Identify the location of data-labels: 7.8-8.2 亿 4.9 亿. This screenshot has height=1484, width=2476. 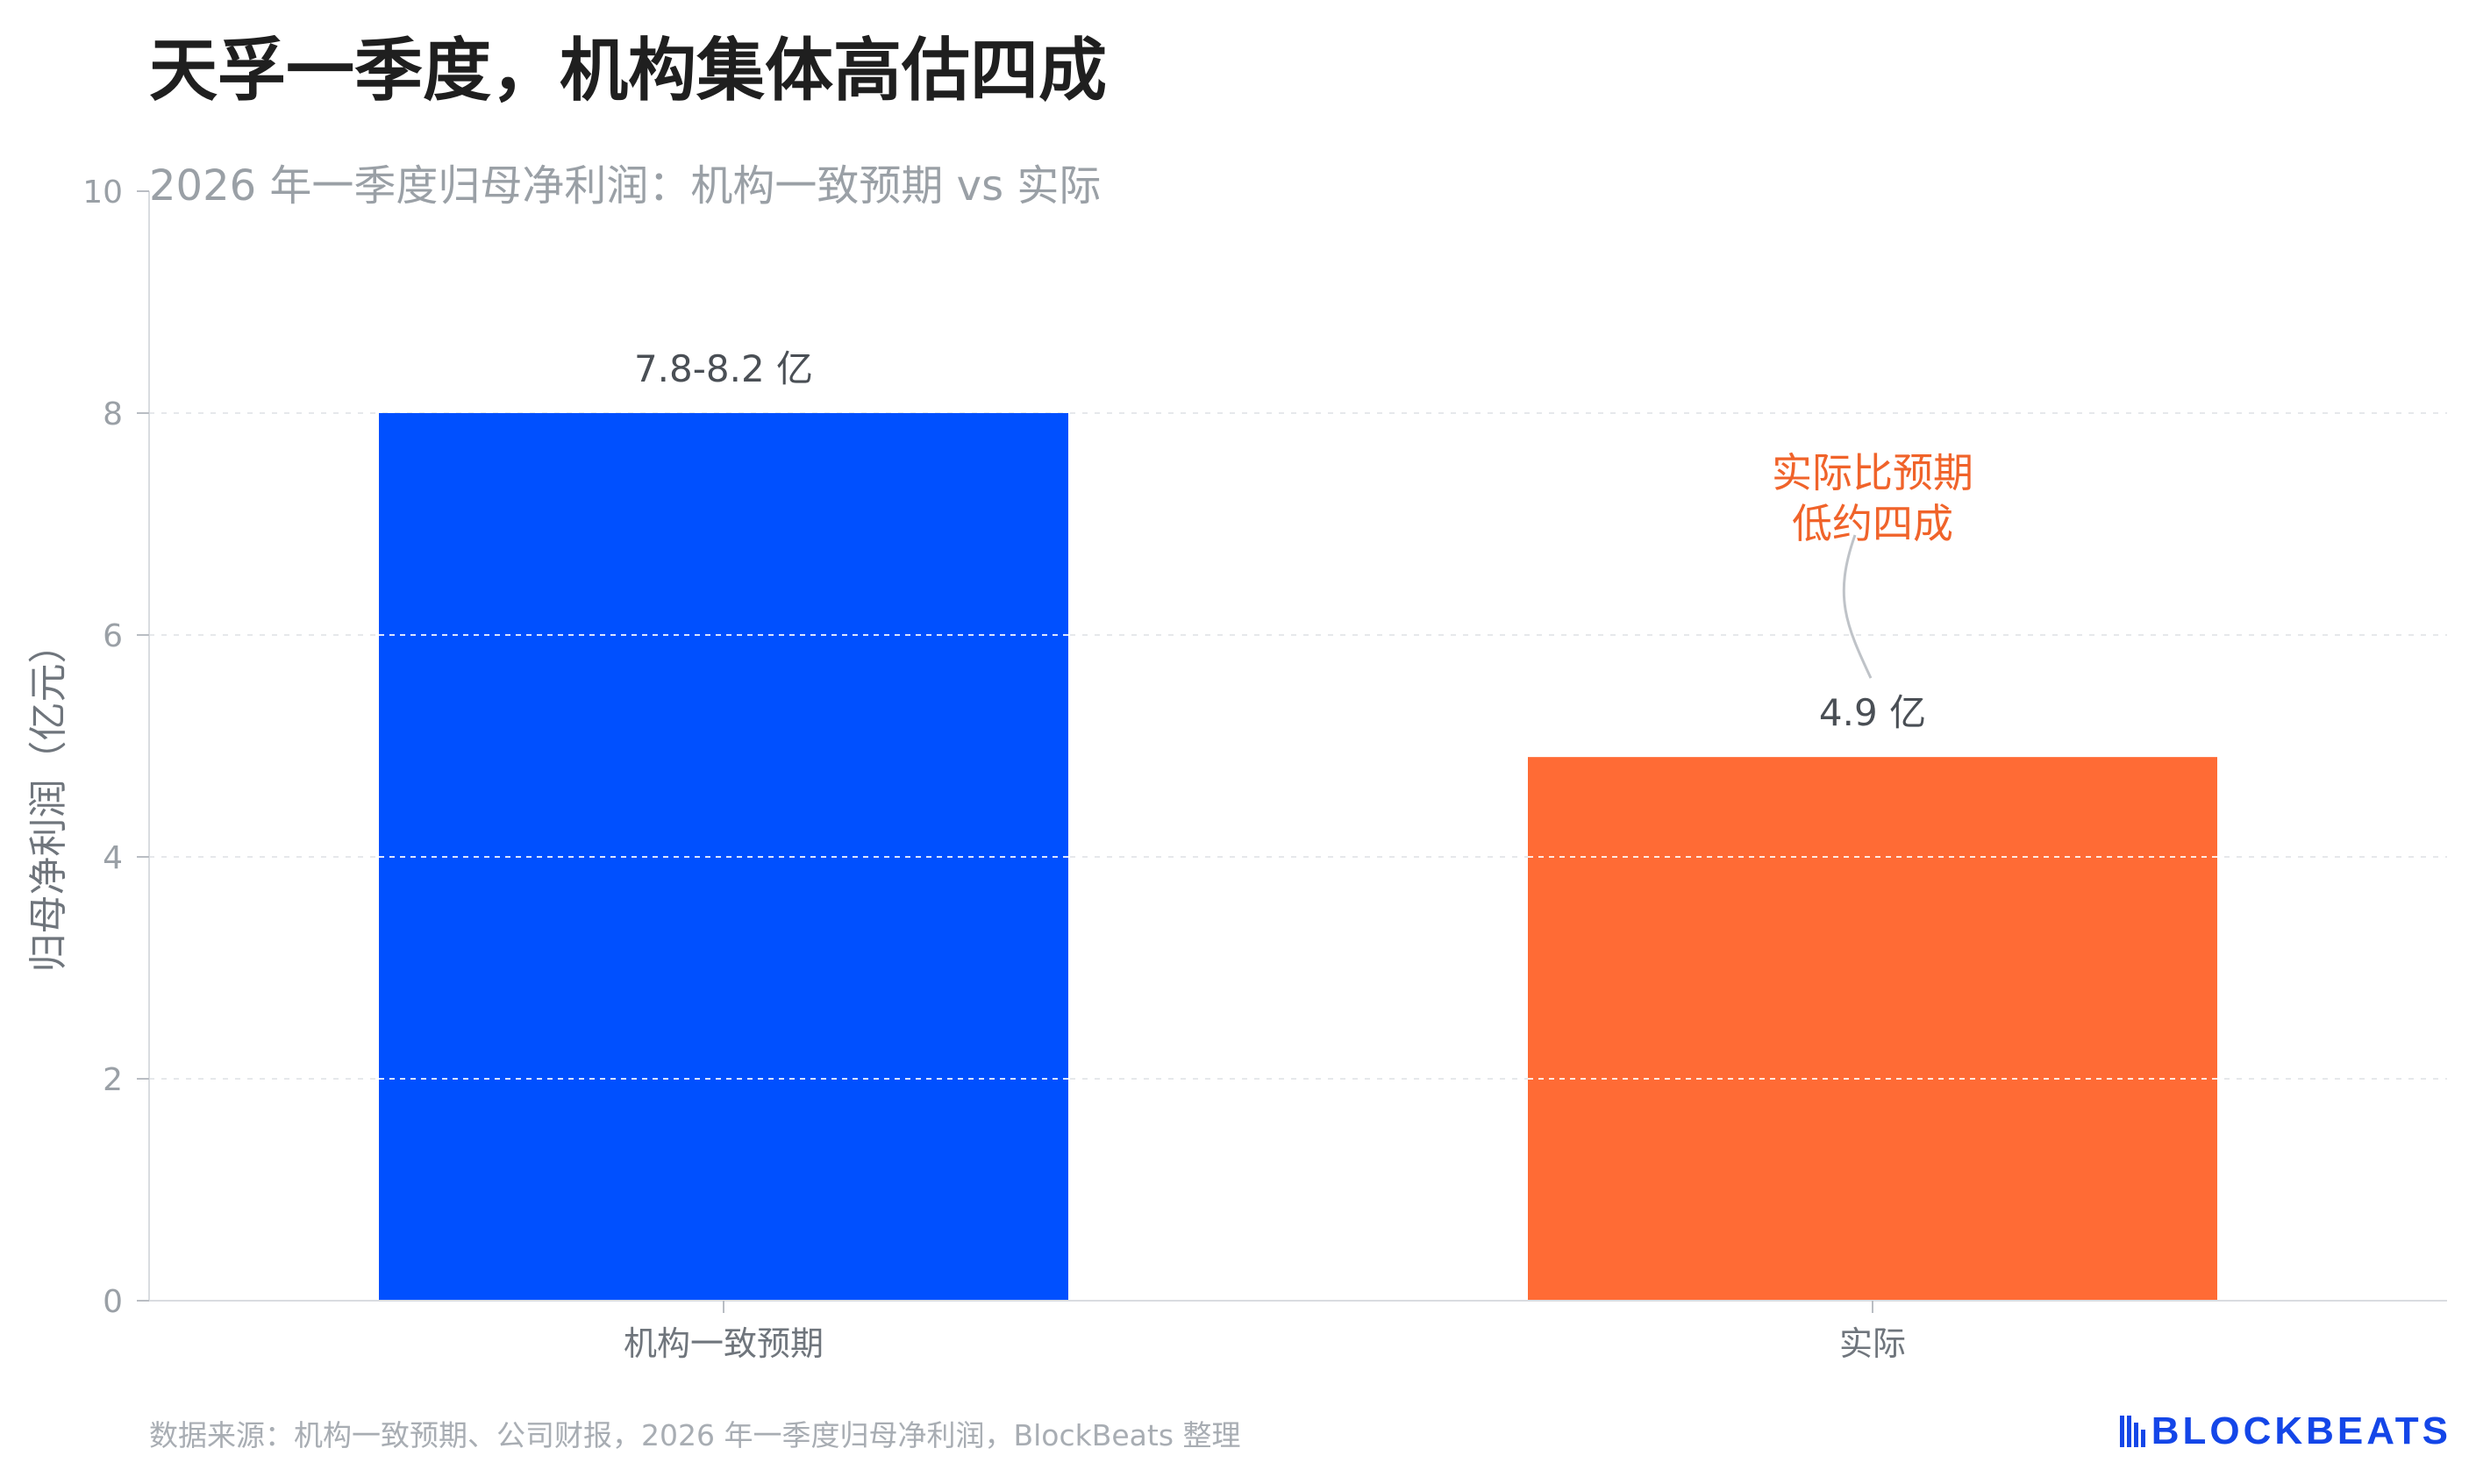
(1280, 540).